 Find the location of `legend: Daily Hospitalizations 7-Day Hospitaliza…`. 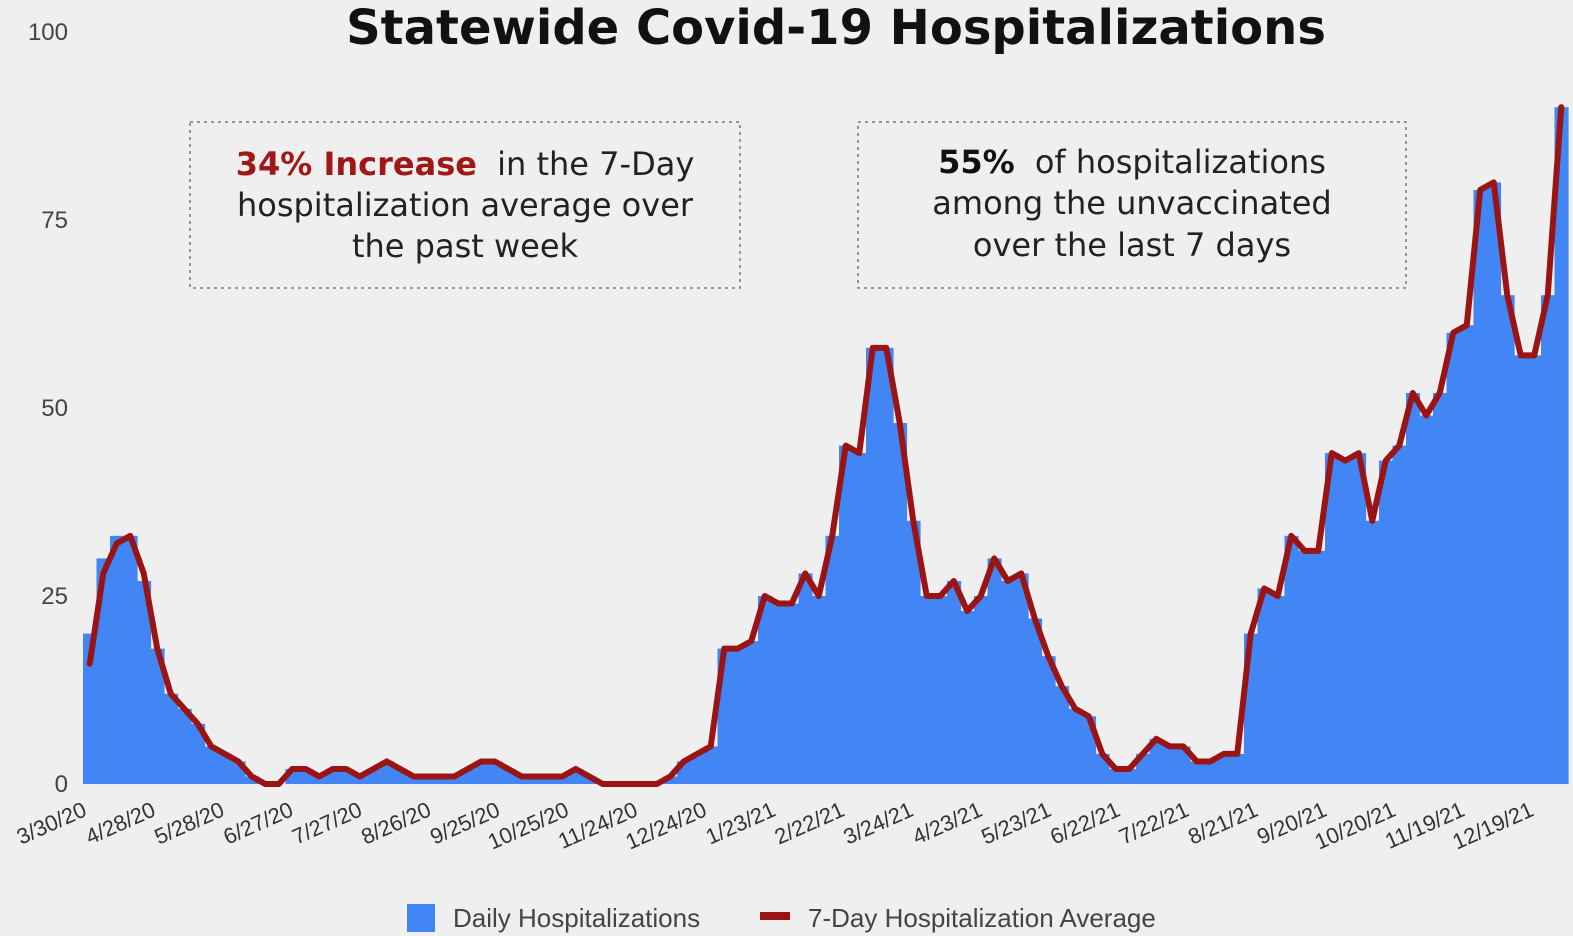

legend: Daily Hospitalizations 7-Day Hospitaliza… is located at coordinates (781, 918).